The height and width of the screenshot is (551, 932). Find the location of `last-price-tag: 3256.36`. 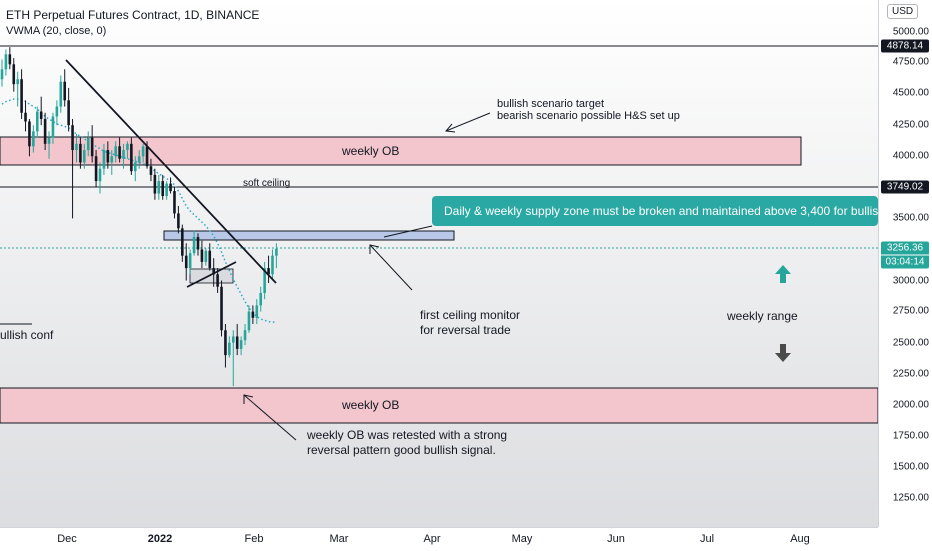

last-price-tag: 3256.36 is located at coordinates (905, 248).